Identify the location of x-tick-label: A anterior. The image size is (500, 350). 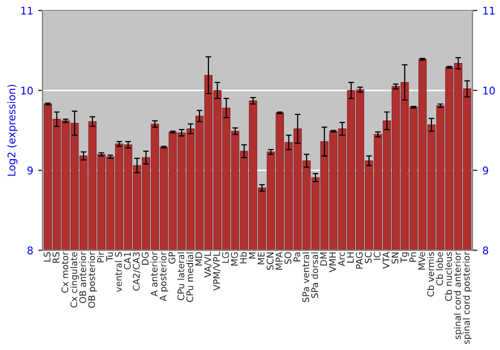
(154, 274).